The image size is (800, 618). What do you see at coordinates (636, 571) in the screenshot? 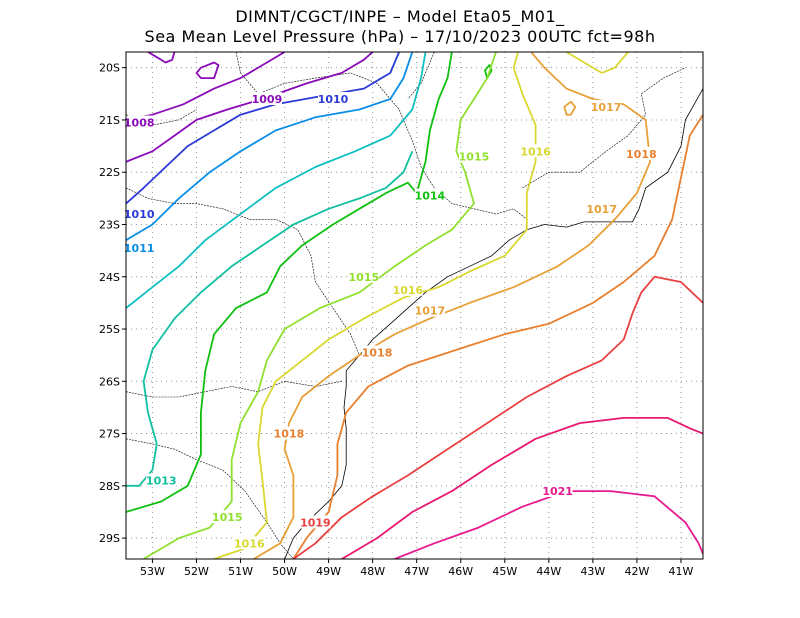
I see `x-tick-label: 42W` at bounding box center [636, 571].